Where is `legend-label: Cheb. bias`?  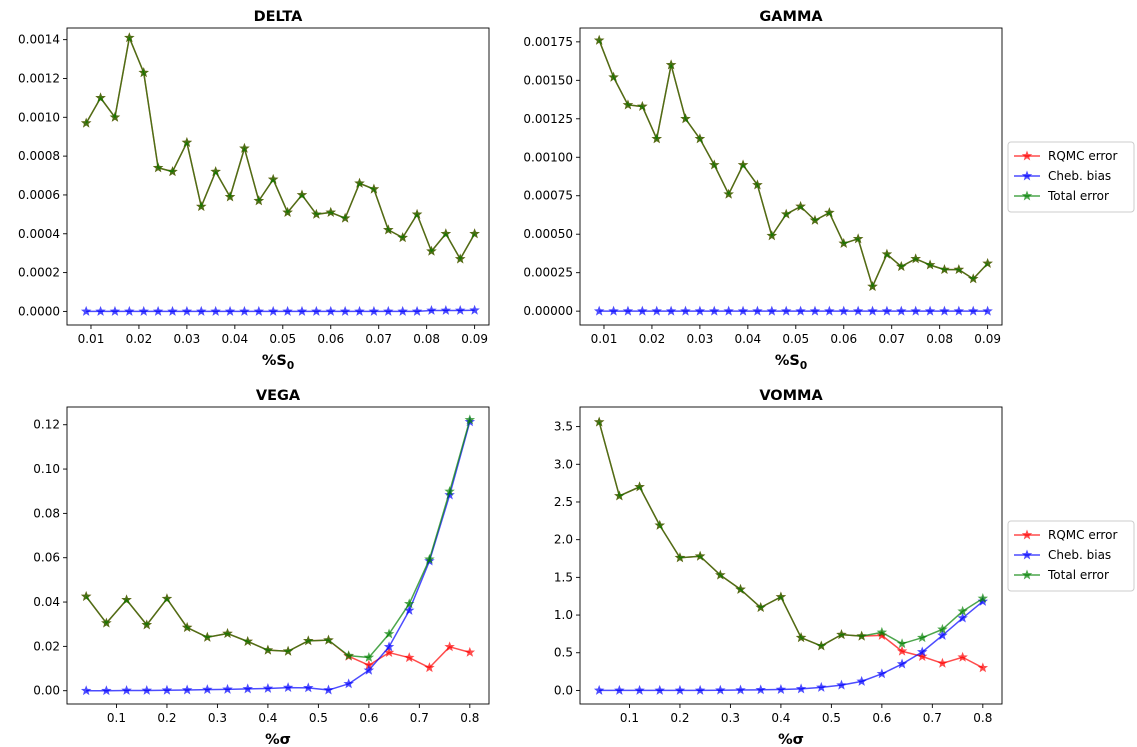
legend-label: Cheb. bias is located at coordinates (1079, 176).